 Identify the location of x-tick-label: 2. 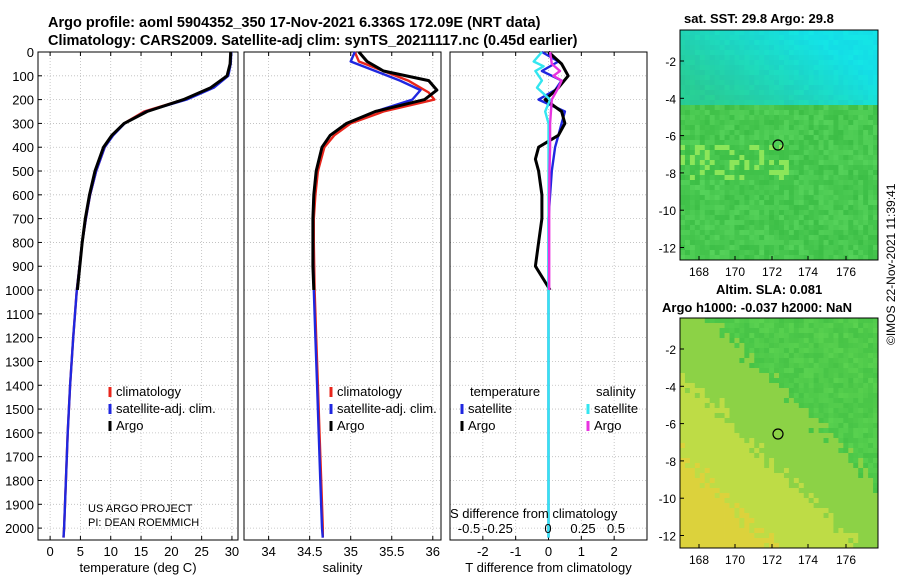
(614, 551).